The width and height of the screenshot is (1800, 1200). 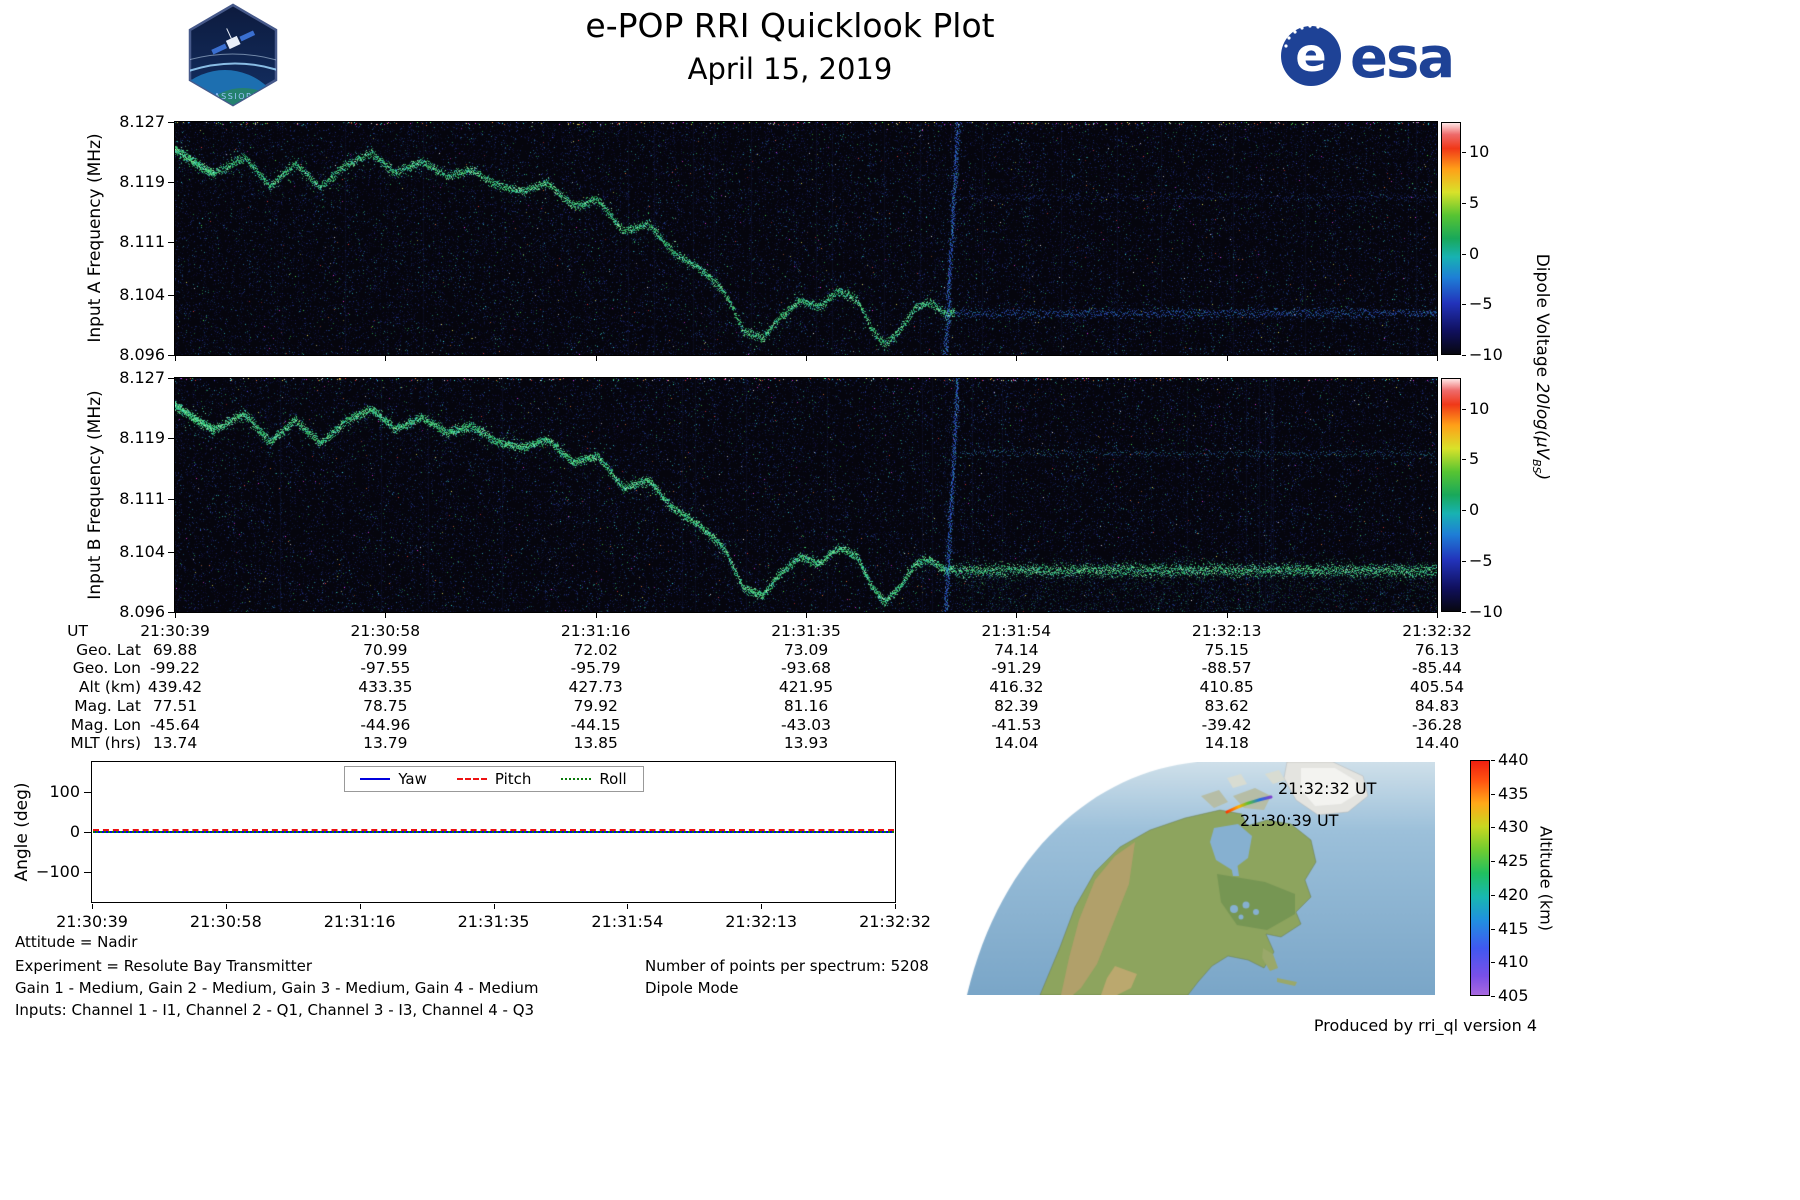 I want to click on ephemeris-value: 421.95, so click(x=806, y=687).